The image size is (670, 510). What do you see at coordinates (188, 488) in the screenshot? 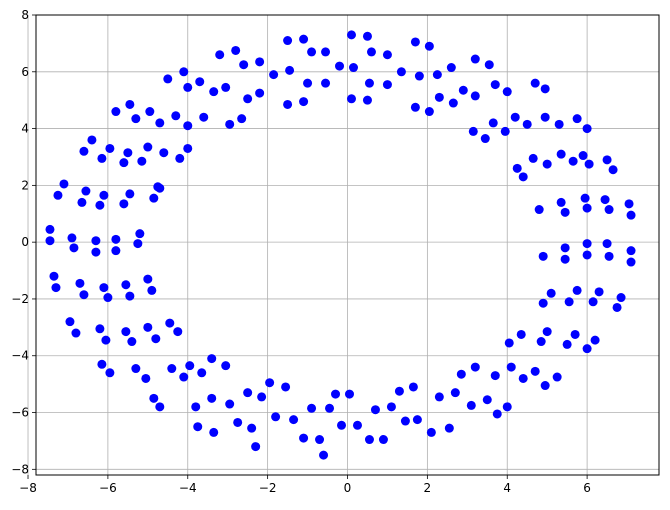
I see `x-tick-label: −4` at bounding box center [188, 488].